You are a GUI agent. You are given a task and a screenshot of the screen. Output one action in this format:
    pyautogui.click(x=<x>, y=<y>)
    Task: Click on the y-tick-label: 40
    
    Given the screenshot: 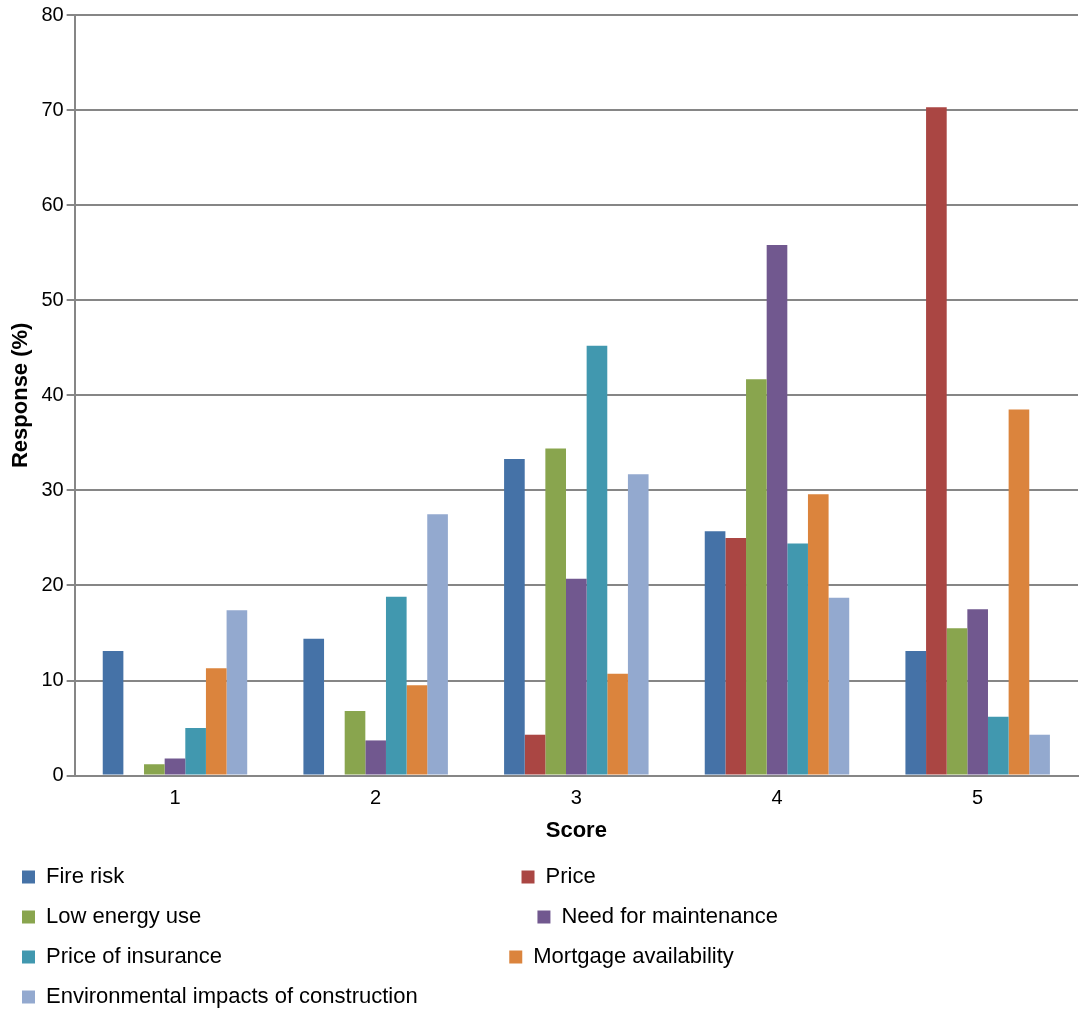 What is the action you would take?
    pyautogui.click(x=52, y=393)
    